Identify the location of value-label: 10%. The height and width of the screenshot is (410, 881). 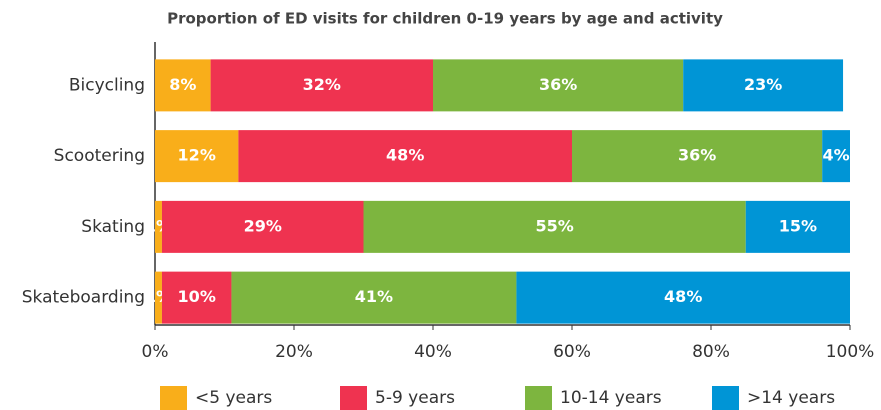
(197, 296).